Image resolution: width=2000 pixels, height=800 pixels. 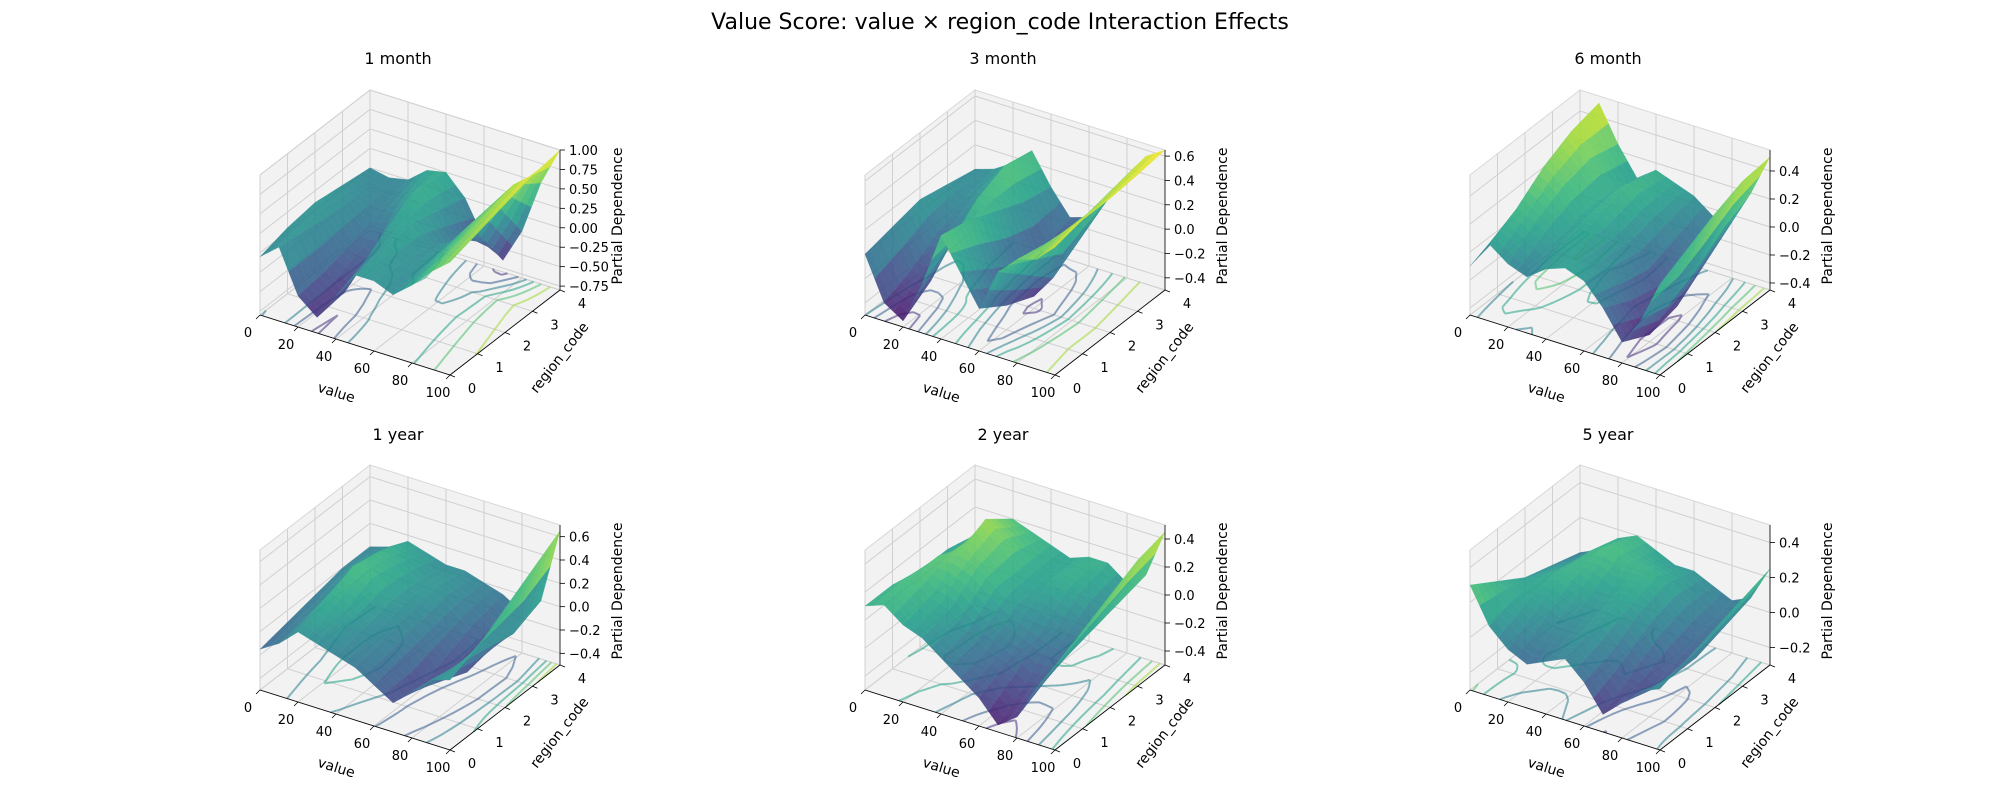 What do you see at coordinates (397, 58) in the screenshot?
I see `subplot-title: 1 month` at bounding box center [397, 58].